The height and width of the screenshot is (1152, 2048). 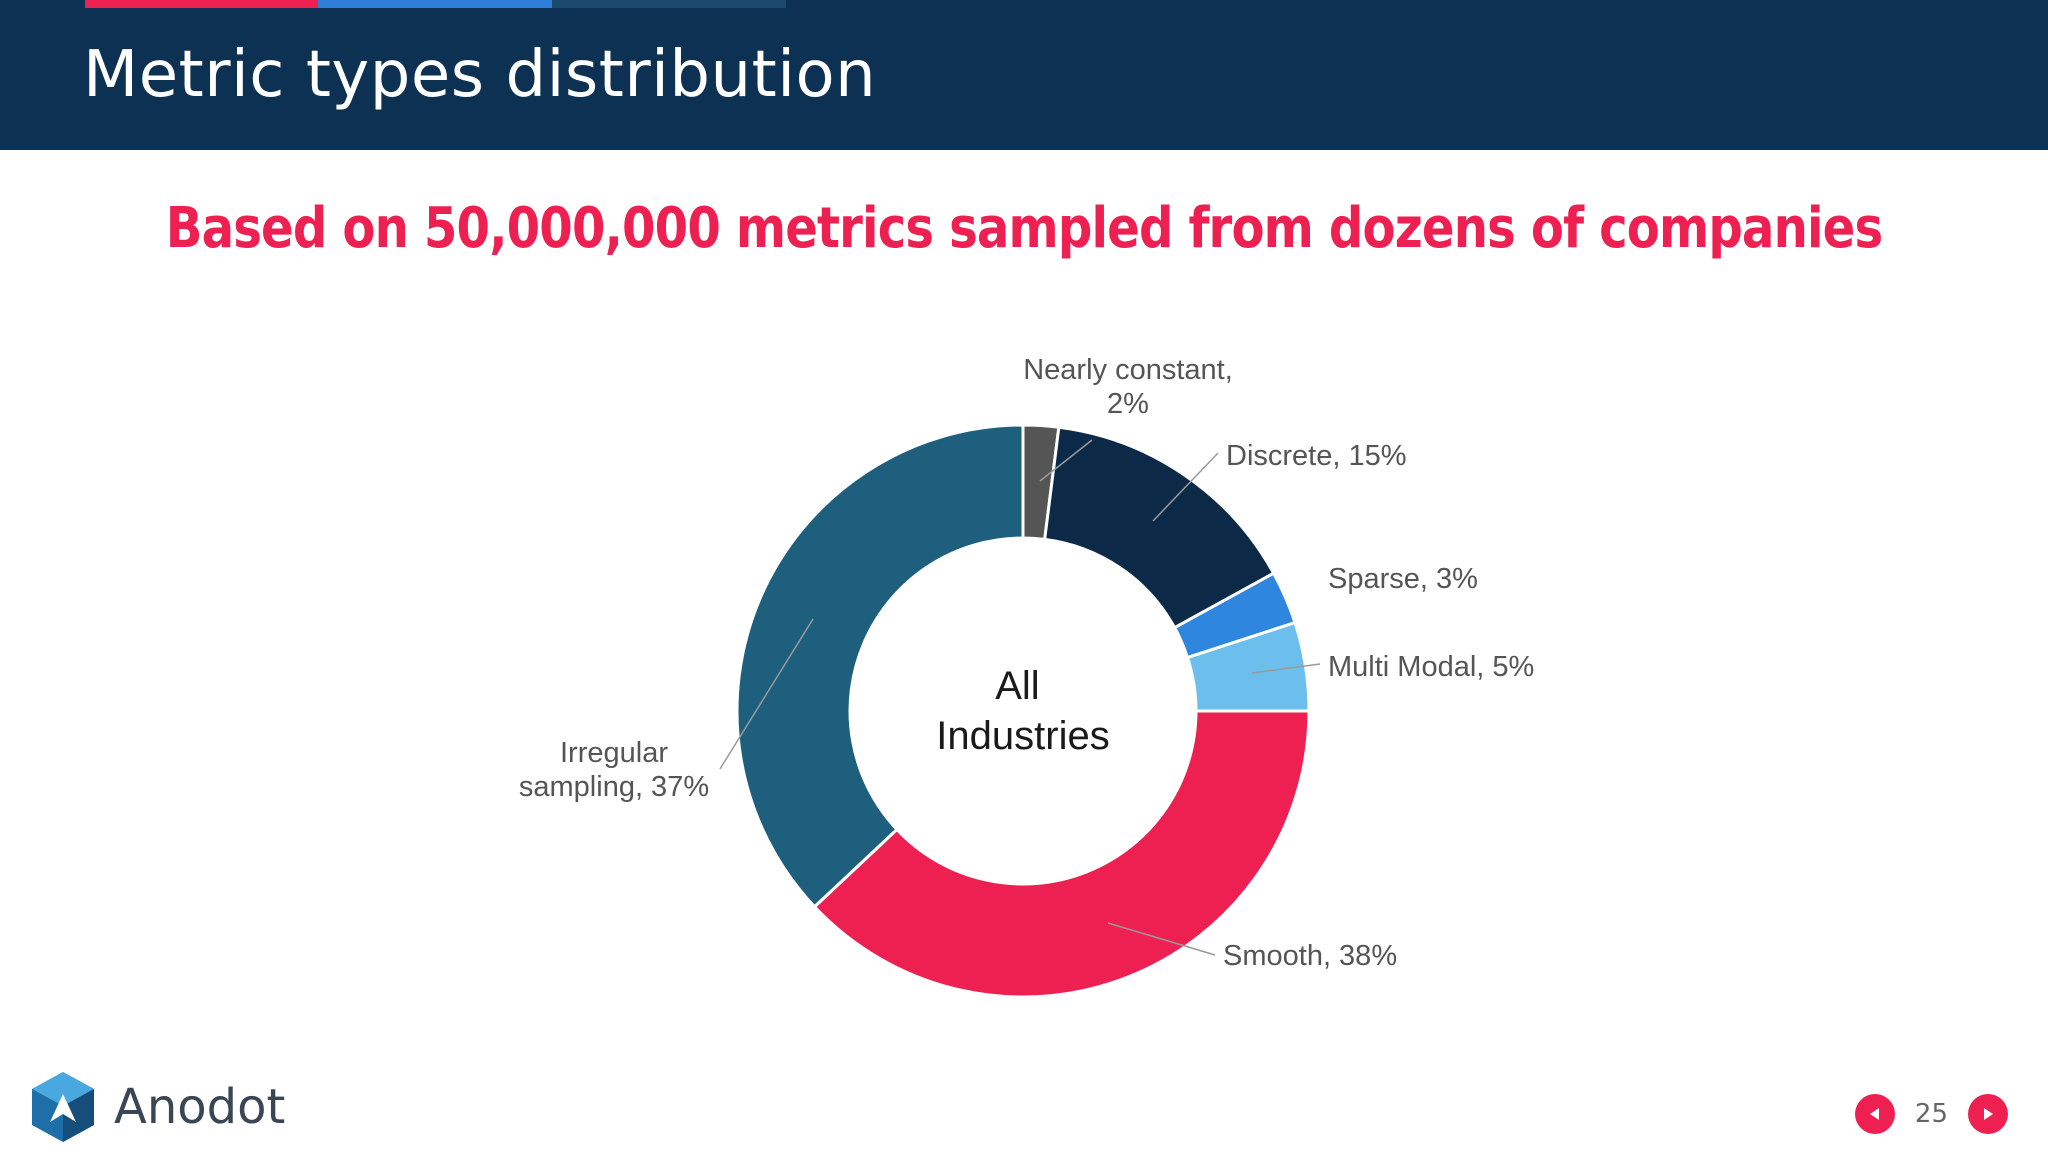 I want to click on triangle-left-icon, so click(x=1874, y=1114).